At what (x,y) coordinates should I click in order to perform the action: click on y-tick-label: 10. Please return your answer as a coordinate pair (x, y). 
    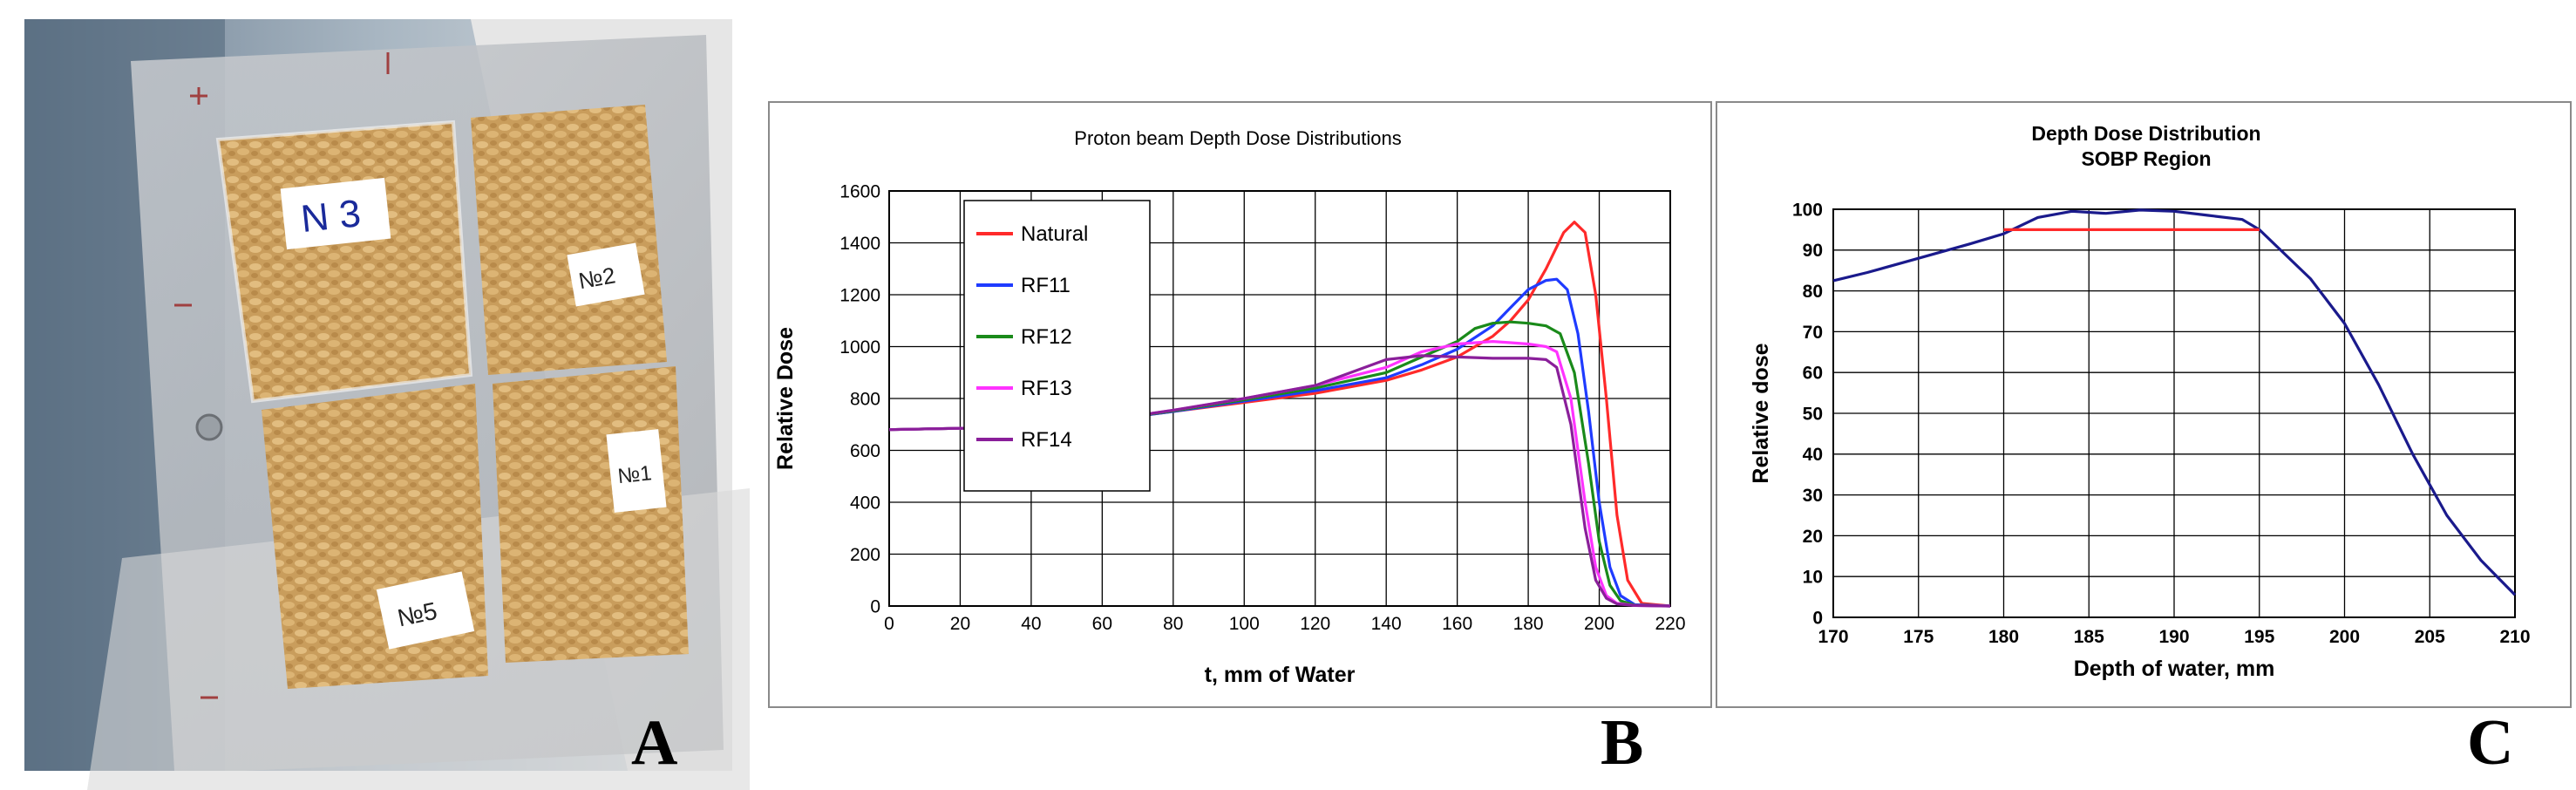
    Looking at the image, I should click on (1813, 578).